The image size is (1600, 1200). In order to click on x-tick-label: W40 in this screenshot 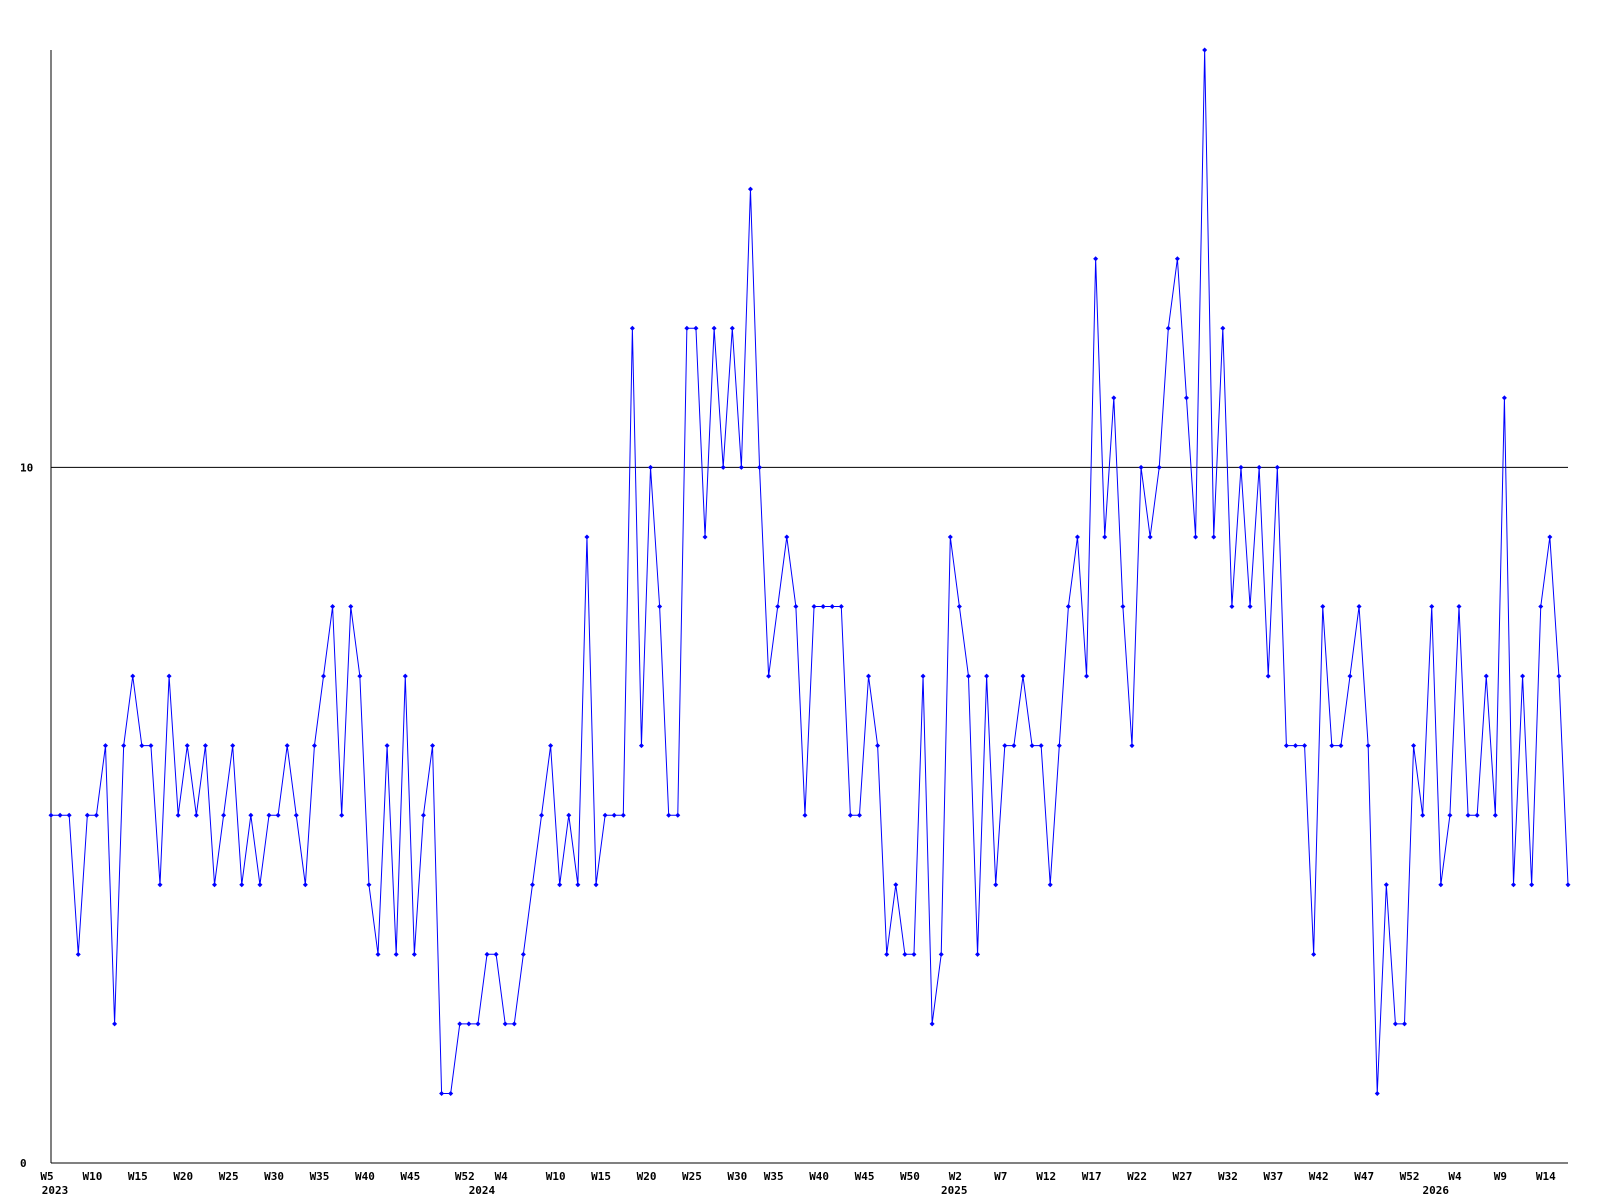, I will do `click(819, 1176)`.